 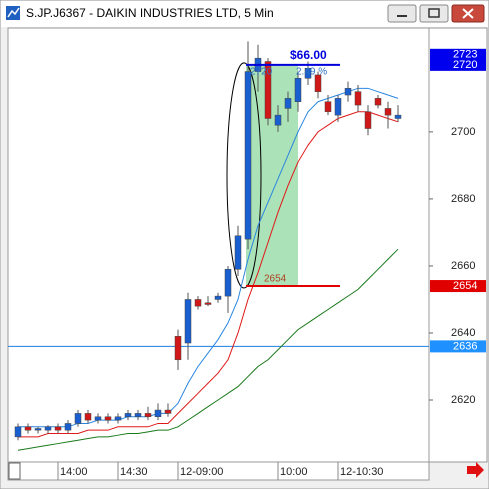 I want to click on y-tick-label: 2680, so click(x=463, y=199).